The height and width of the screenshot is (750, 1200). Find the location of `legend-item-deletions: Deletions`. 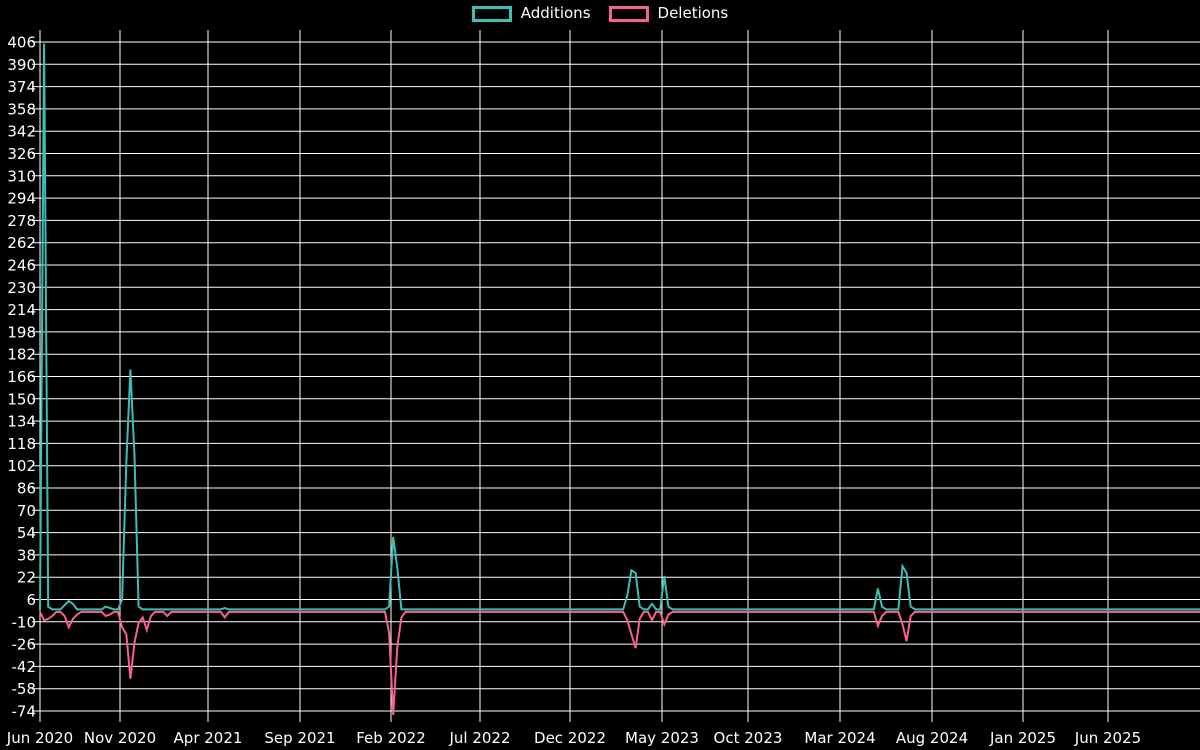

legend-item-deletions: Deletions is located at coordinates (668, 13).